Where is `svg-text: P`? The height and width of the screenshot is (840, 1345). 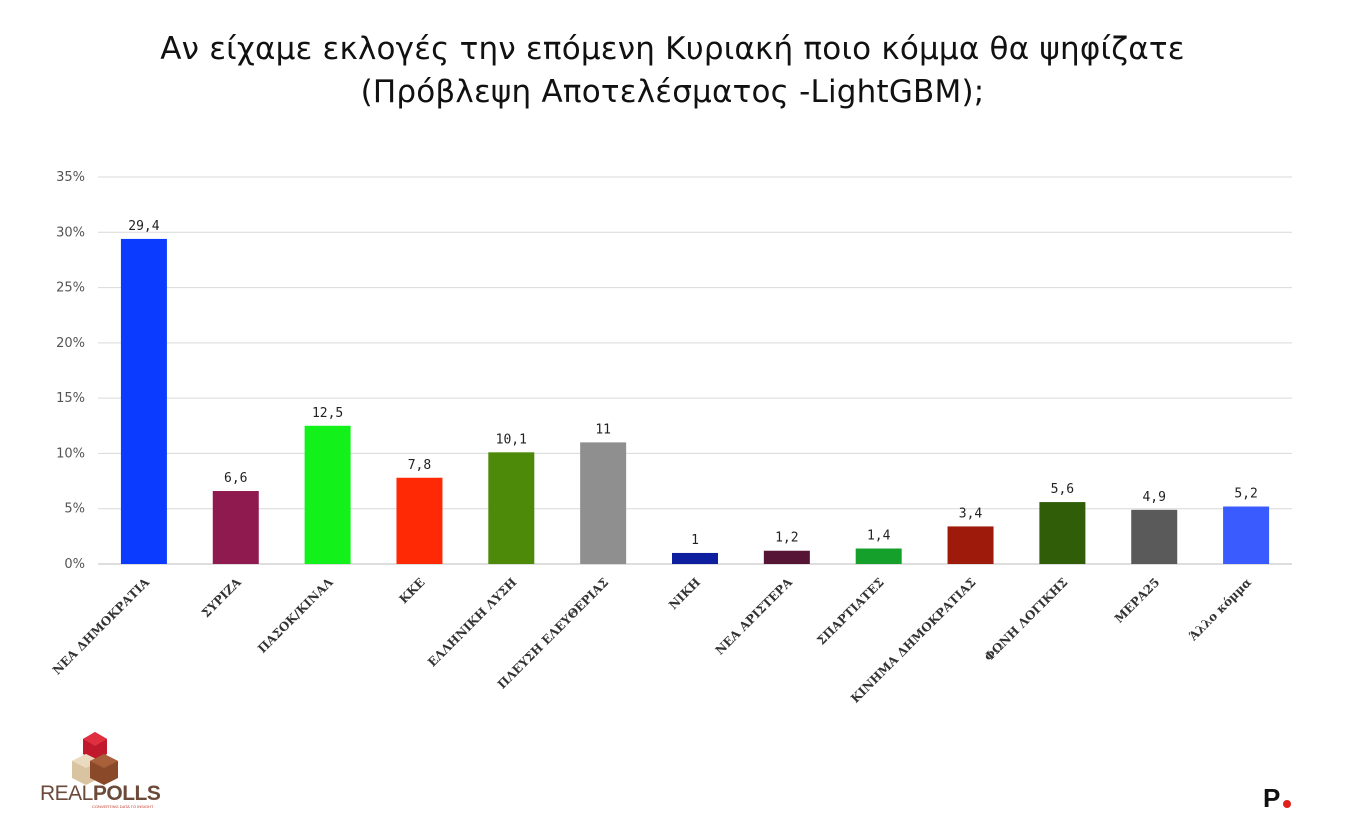
svg-text: P is located at coordinates (1271, 798).